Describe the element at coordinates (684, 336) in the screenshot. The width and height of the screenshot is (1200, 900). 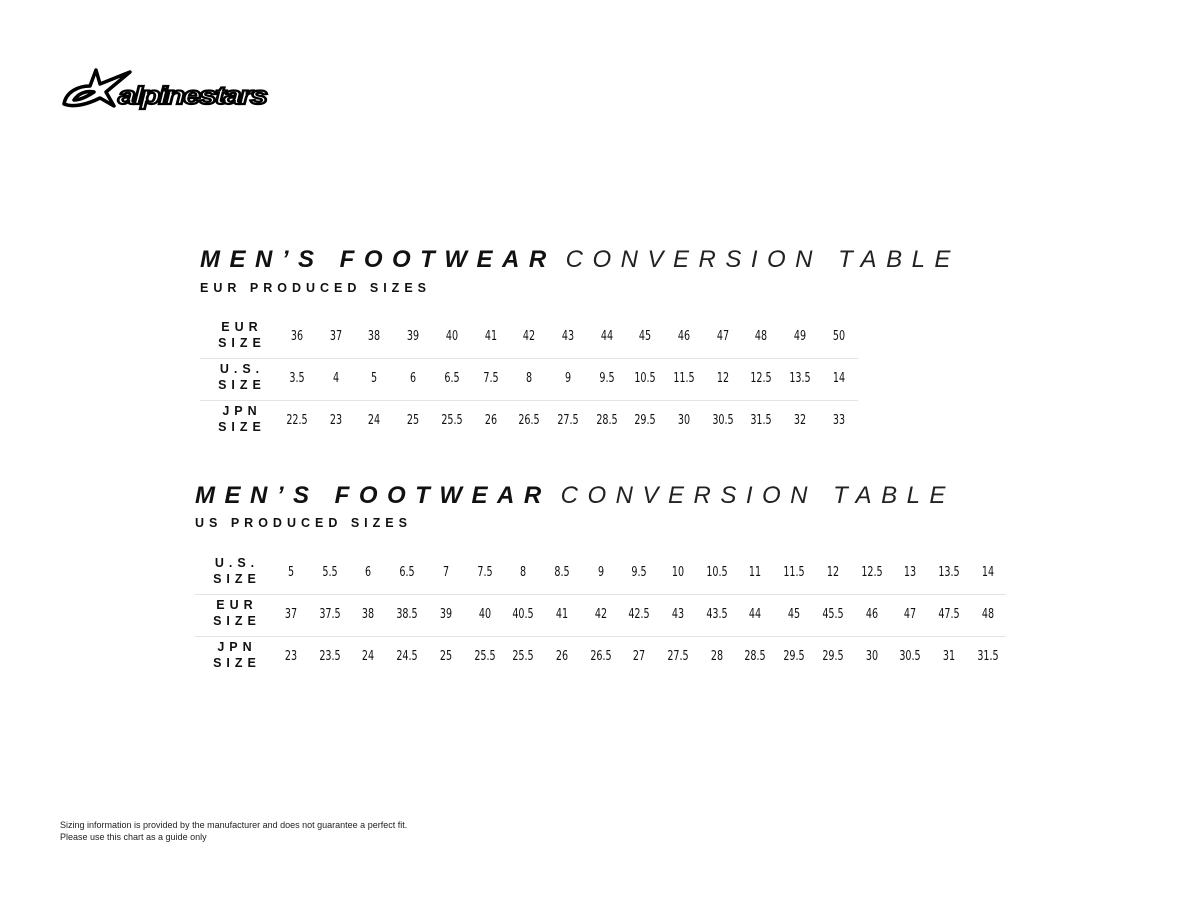
I see `size-cell: 46` at that location.